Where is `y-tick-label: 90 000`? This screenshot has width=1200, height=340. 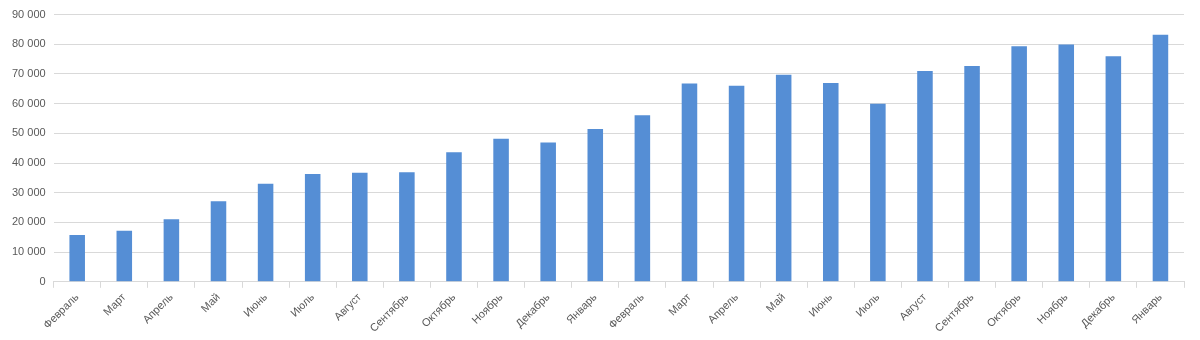
y-tick-label: 90 000 is located at coordinates (28, 13).